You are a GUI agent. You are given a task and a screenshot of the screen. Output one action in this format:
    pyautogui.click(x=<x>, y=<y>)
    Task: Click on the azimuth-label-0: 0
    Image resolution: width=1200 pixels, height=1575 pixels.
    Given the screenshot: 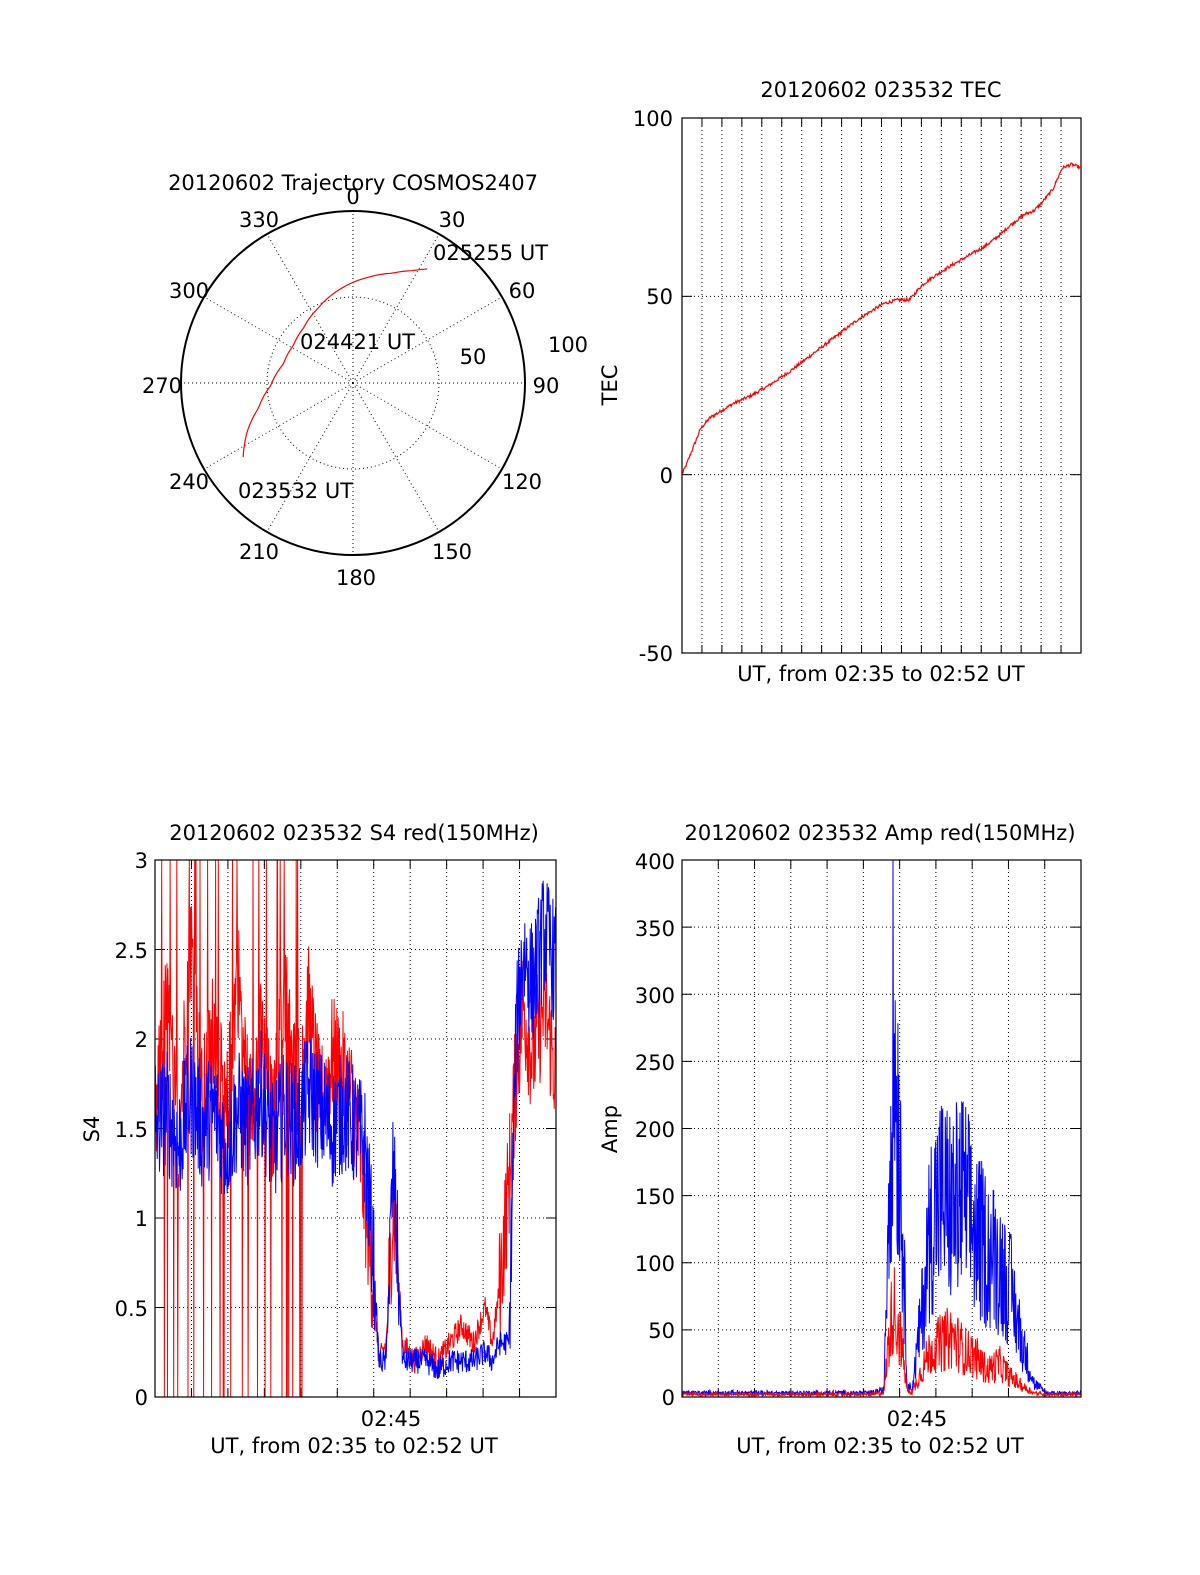 What is the action you would take?
    pyautogui.click(x=352, y=197)
    